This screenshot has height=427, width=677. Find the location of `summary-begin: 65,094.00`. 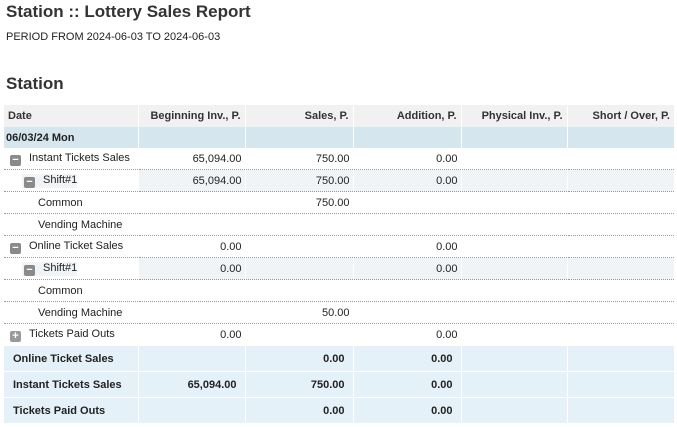

summary-begin: 65,094.00 is located at coordinates (191, 384).